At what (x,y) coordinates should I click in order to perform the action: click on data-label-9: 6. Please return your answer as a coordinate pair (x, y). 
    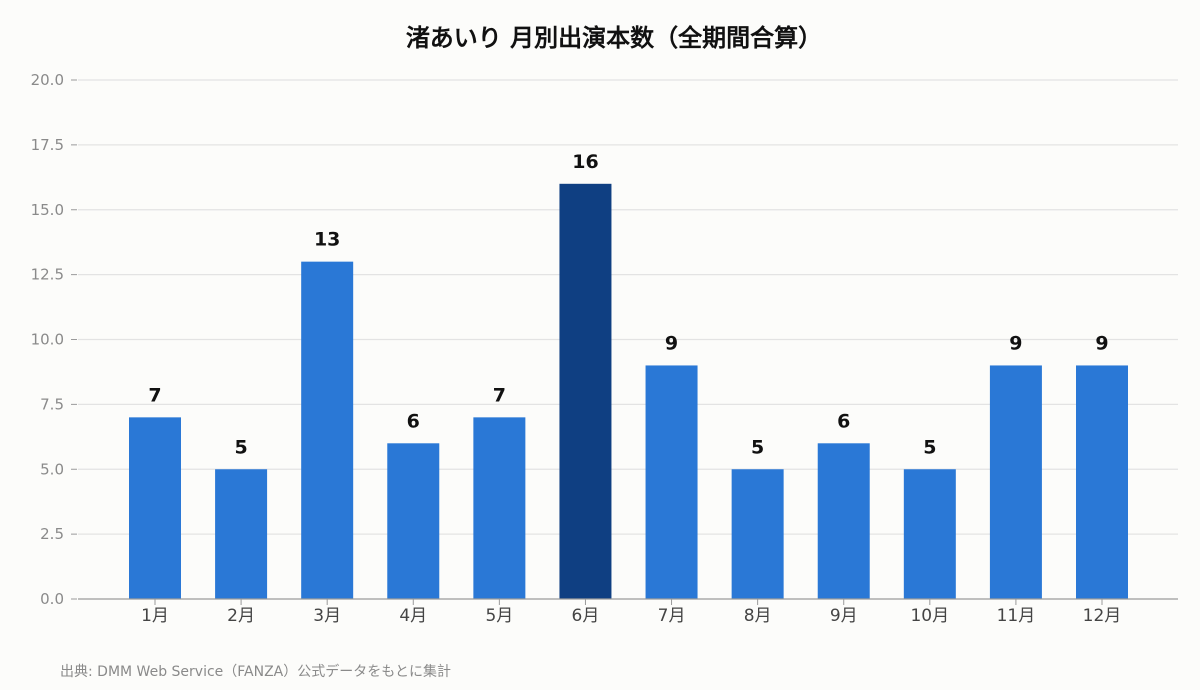
    Looking at the image, I should click on (843, 421).